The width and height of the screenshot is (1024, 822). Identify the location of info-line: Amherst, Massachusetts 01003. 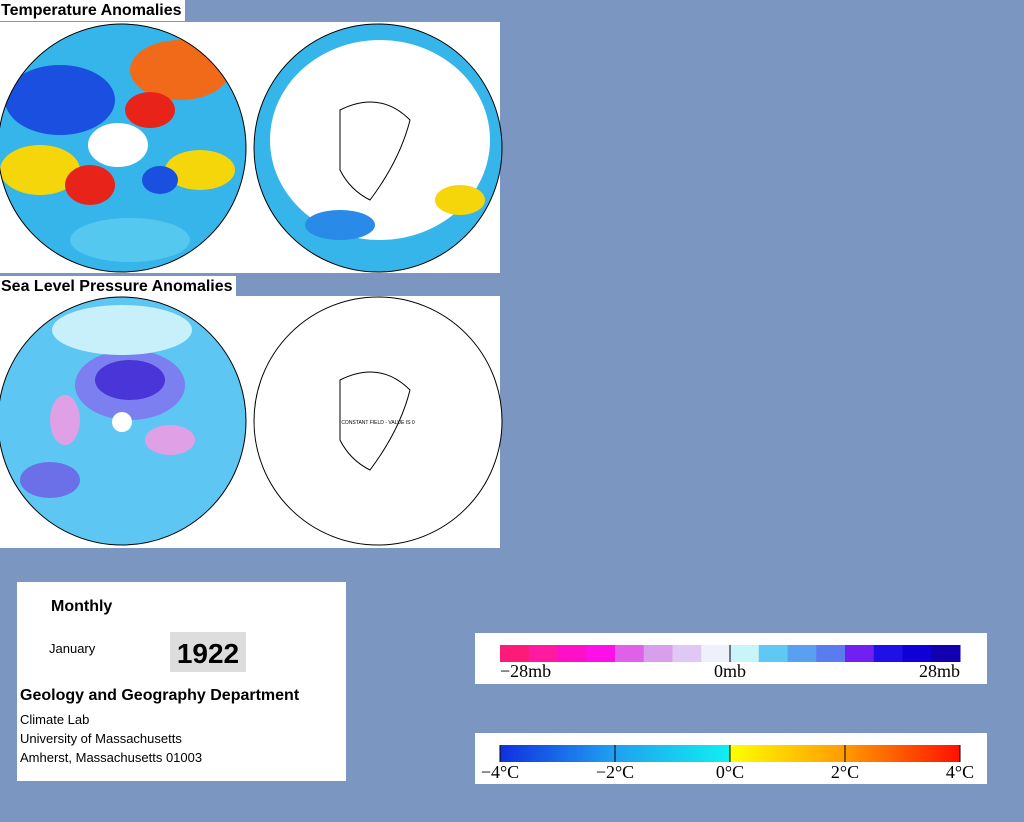
(111, 757).